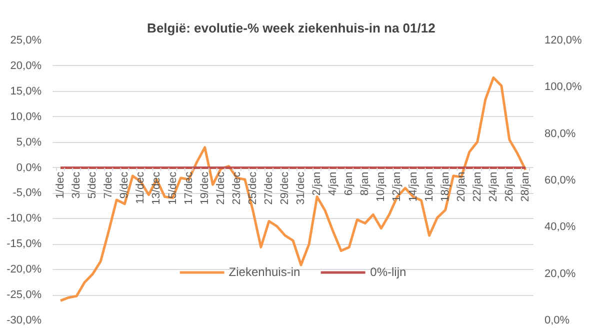 The image size is (595, 328). What do you see at coordinates (24, 218) in the screenshot?
I see `y-tick-label: -10,0%` at bounding box center [24, 218].